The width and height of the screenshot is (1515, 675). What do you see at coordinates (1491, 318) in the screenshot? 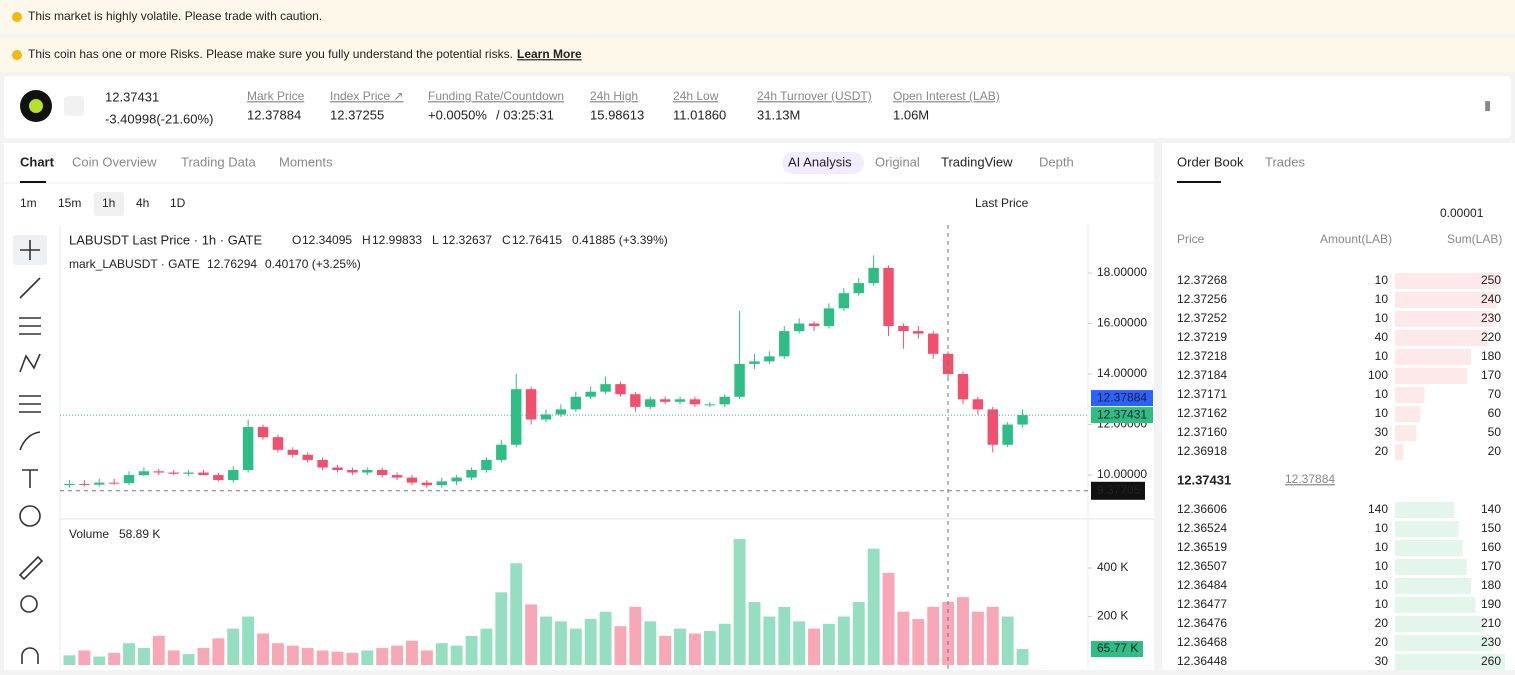
I see `ob-sum: 230` at bounding box center [1491, 318].